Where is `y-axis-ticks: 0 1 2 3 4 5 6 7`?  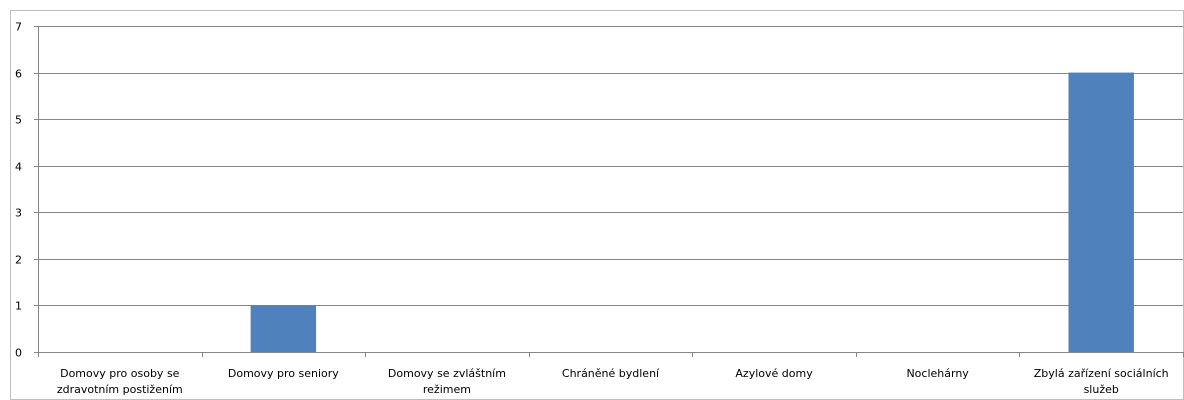
y-axis-ticks: 0 1 2 3 4 5 6 7 is located at coordinates (26, 190).